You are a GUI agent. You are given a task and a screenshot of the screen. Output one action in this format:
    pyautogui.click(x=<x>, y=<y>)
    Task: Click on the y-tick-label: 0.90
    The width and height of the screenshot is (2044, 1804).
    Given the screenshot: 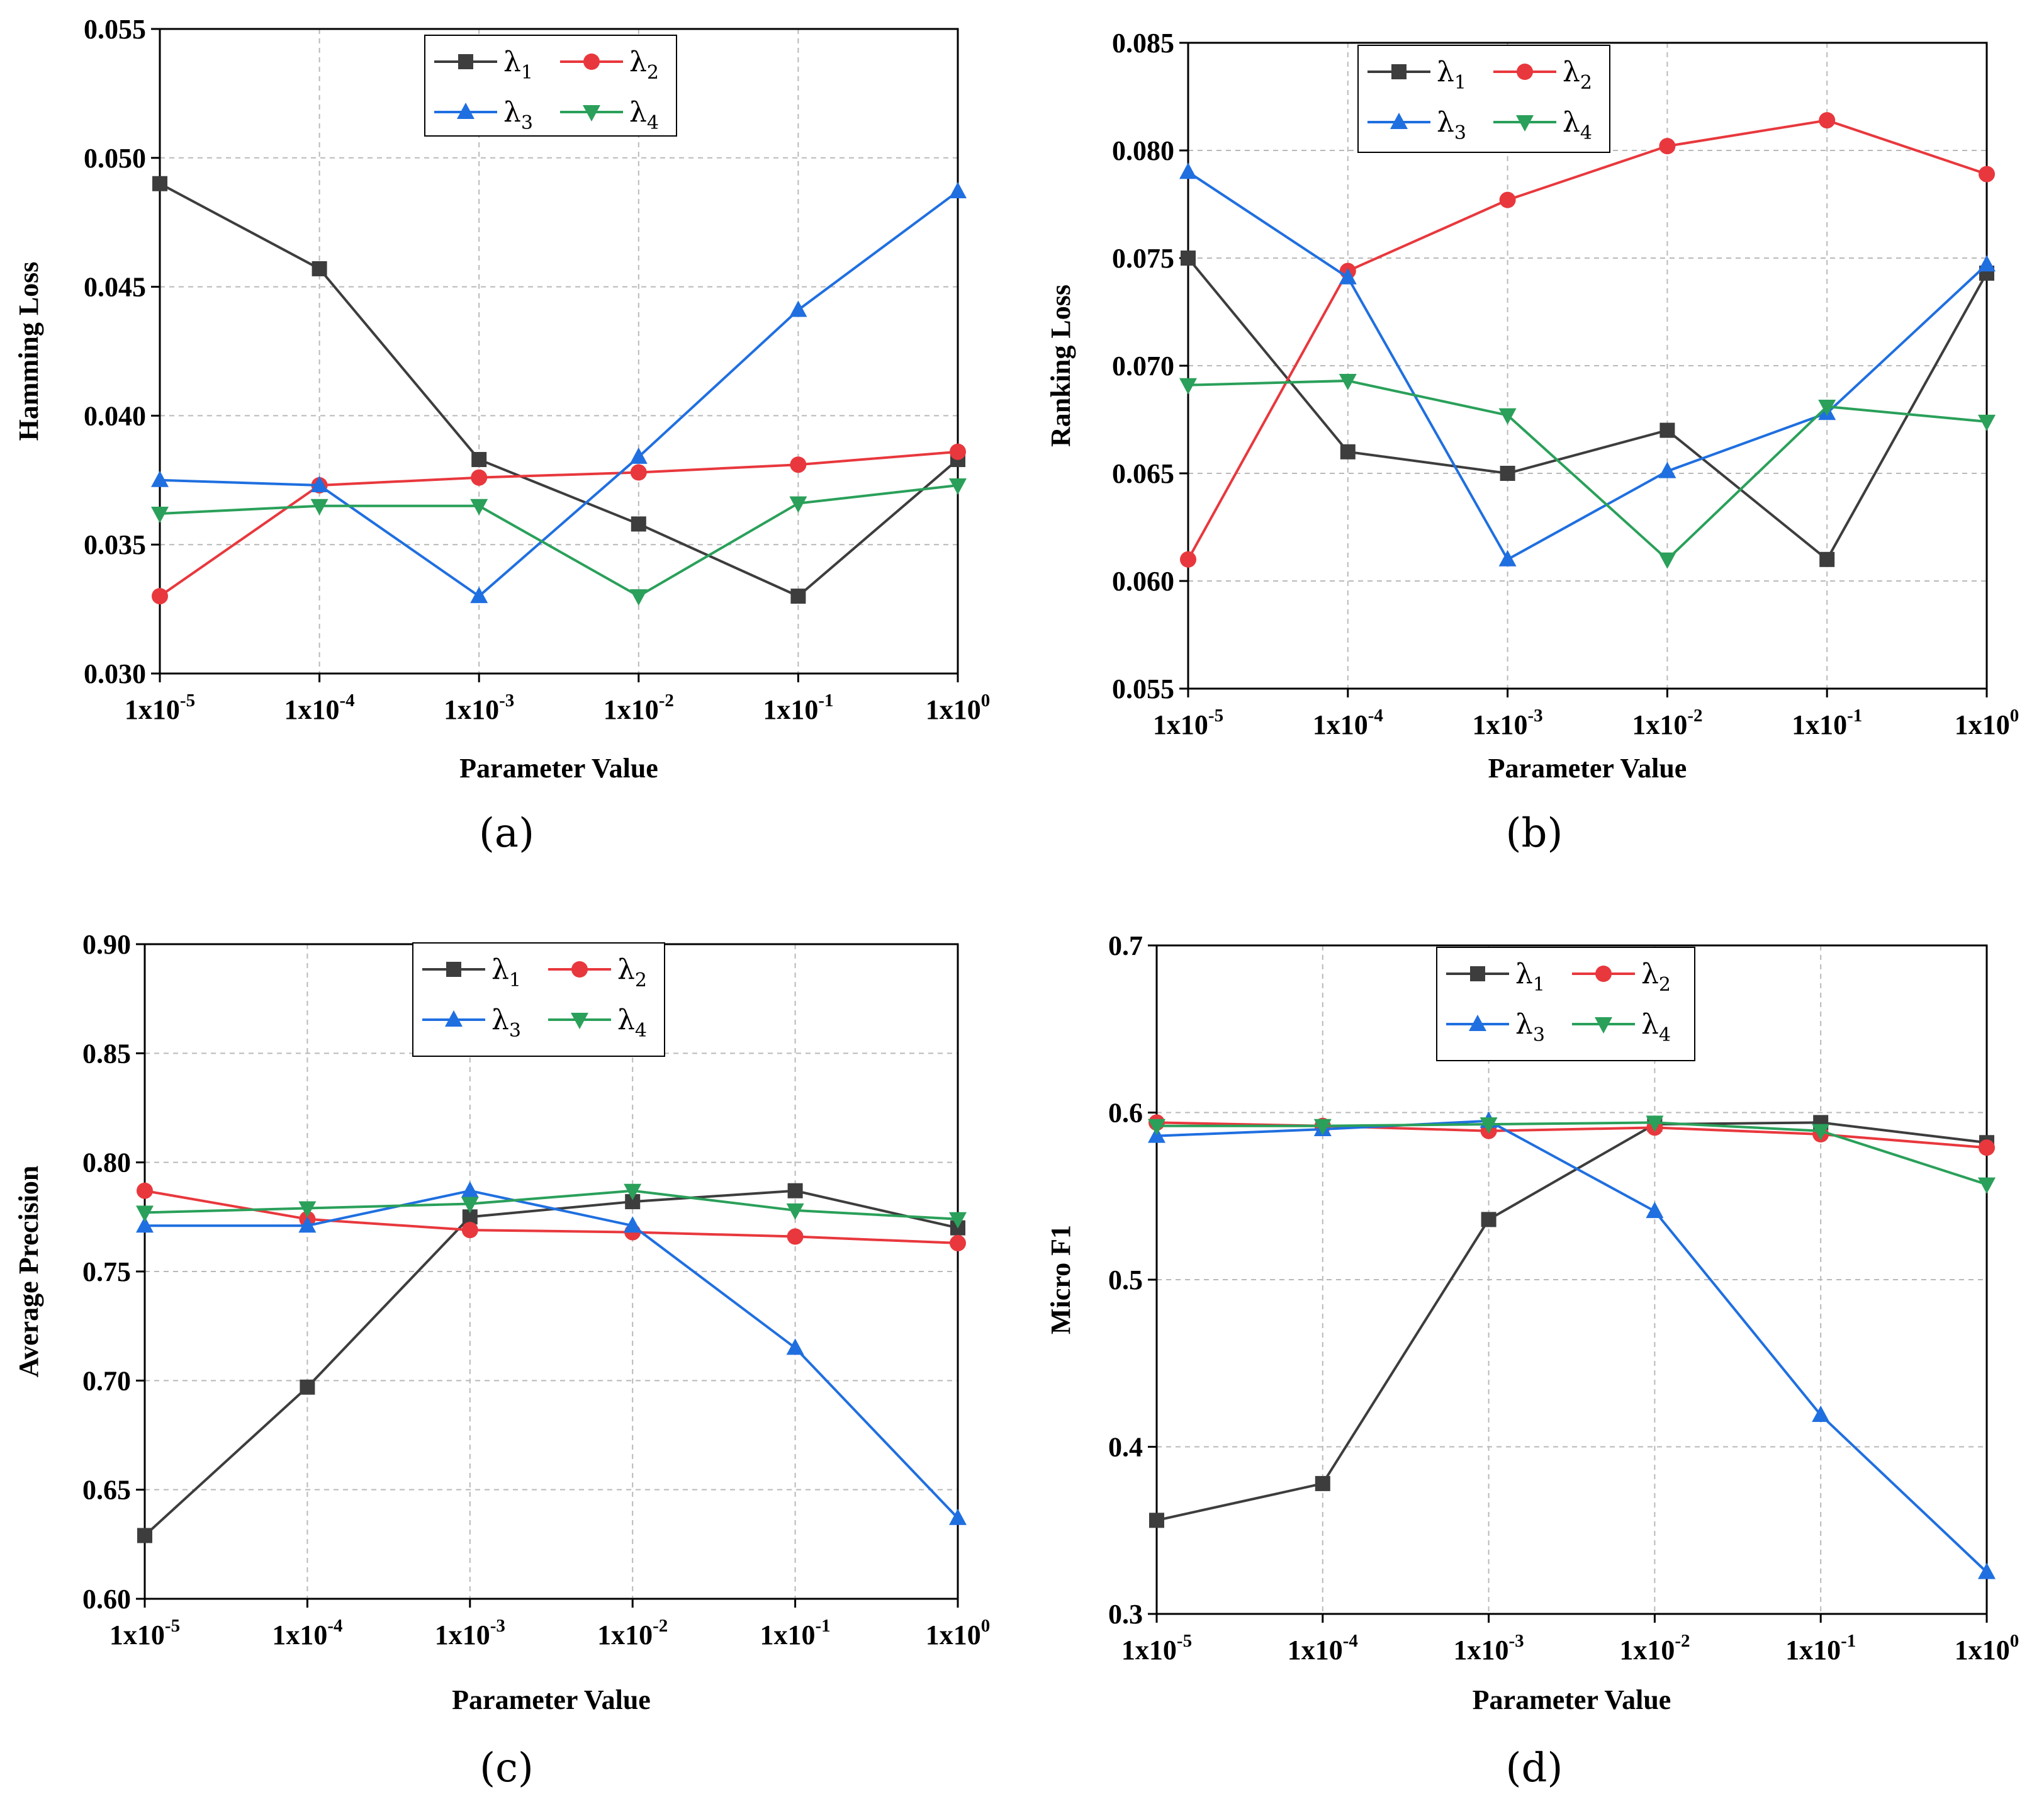 What is the action you would take?
    pyautogui.click(x=106, y=944)
    